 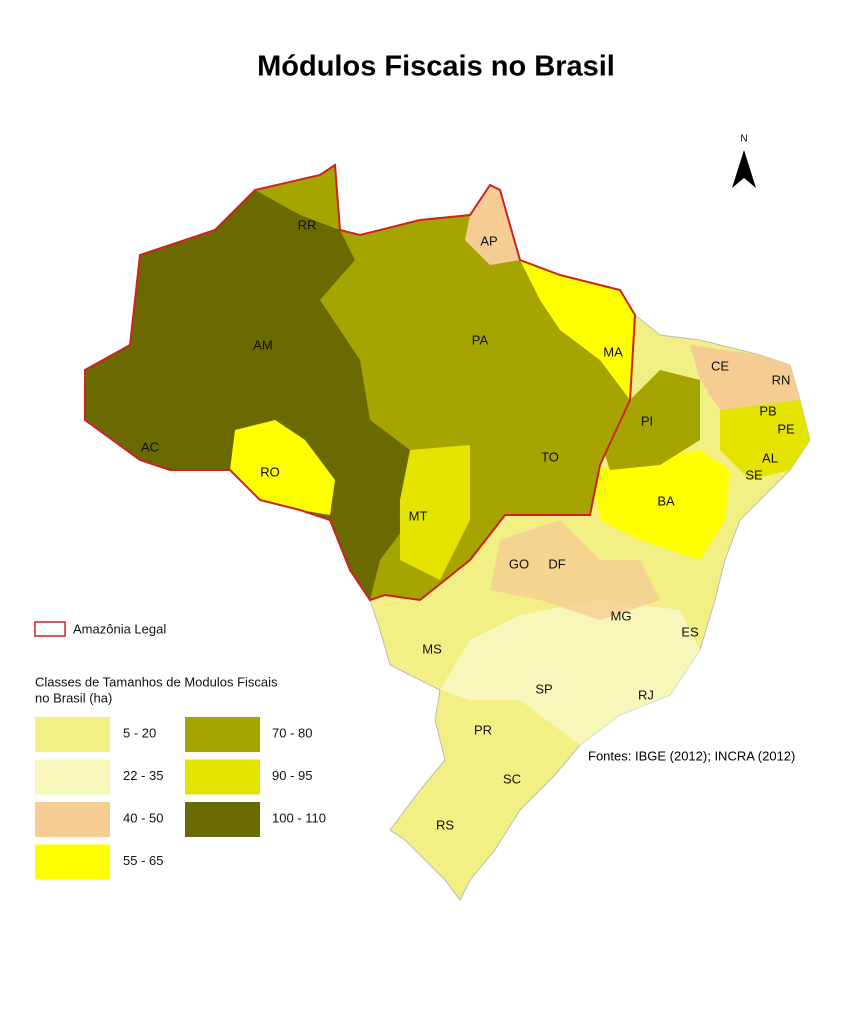 What do you see at coordinates (119, 628) in the screenshot?
I see `legend-amazonia-label: Amazônia Legal` at bounding box center [119, 628].